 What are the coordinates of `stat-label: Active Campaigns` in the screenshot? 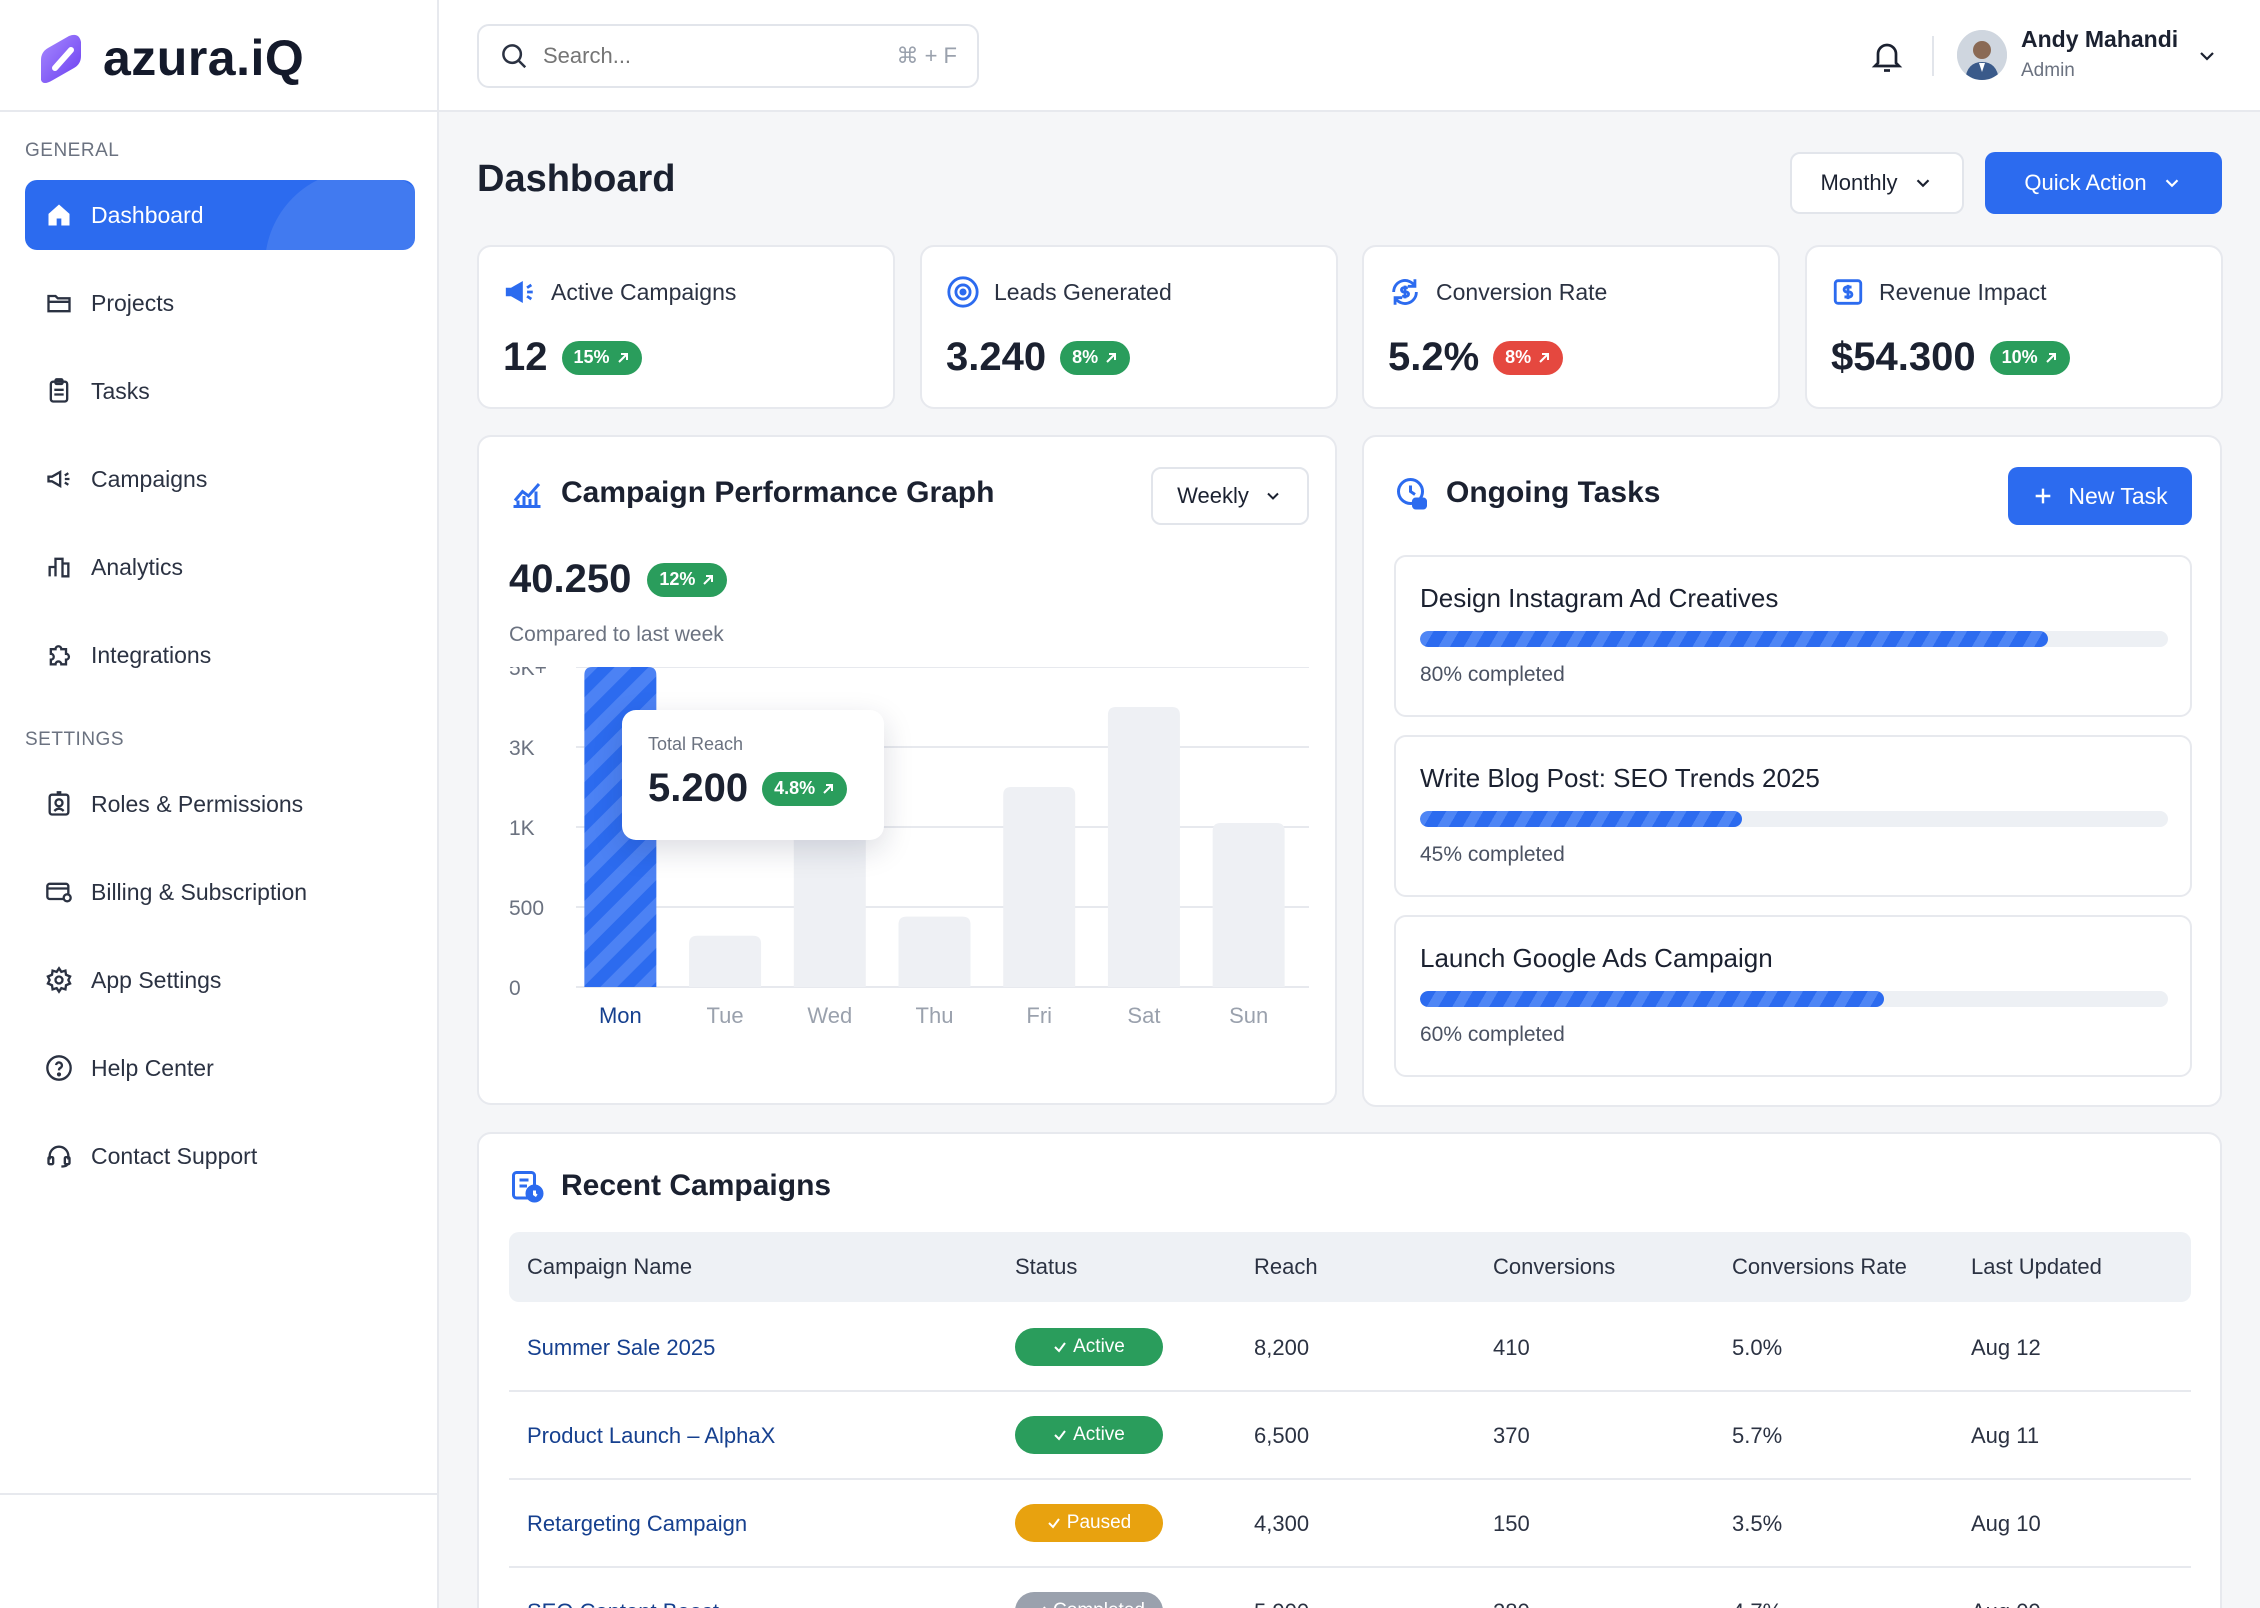 It's located at (644, 291).